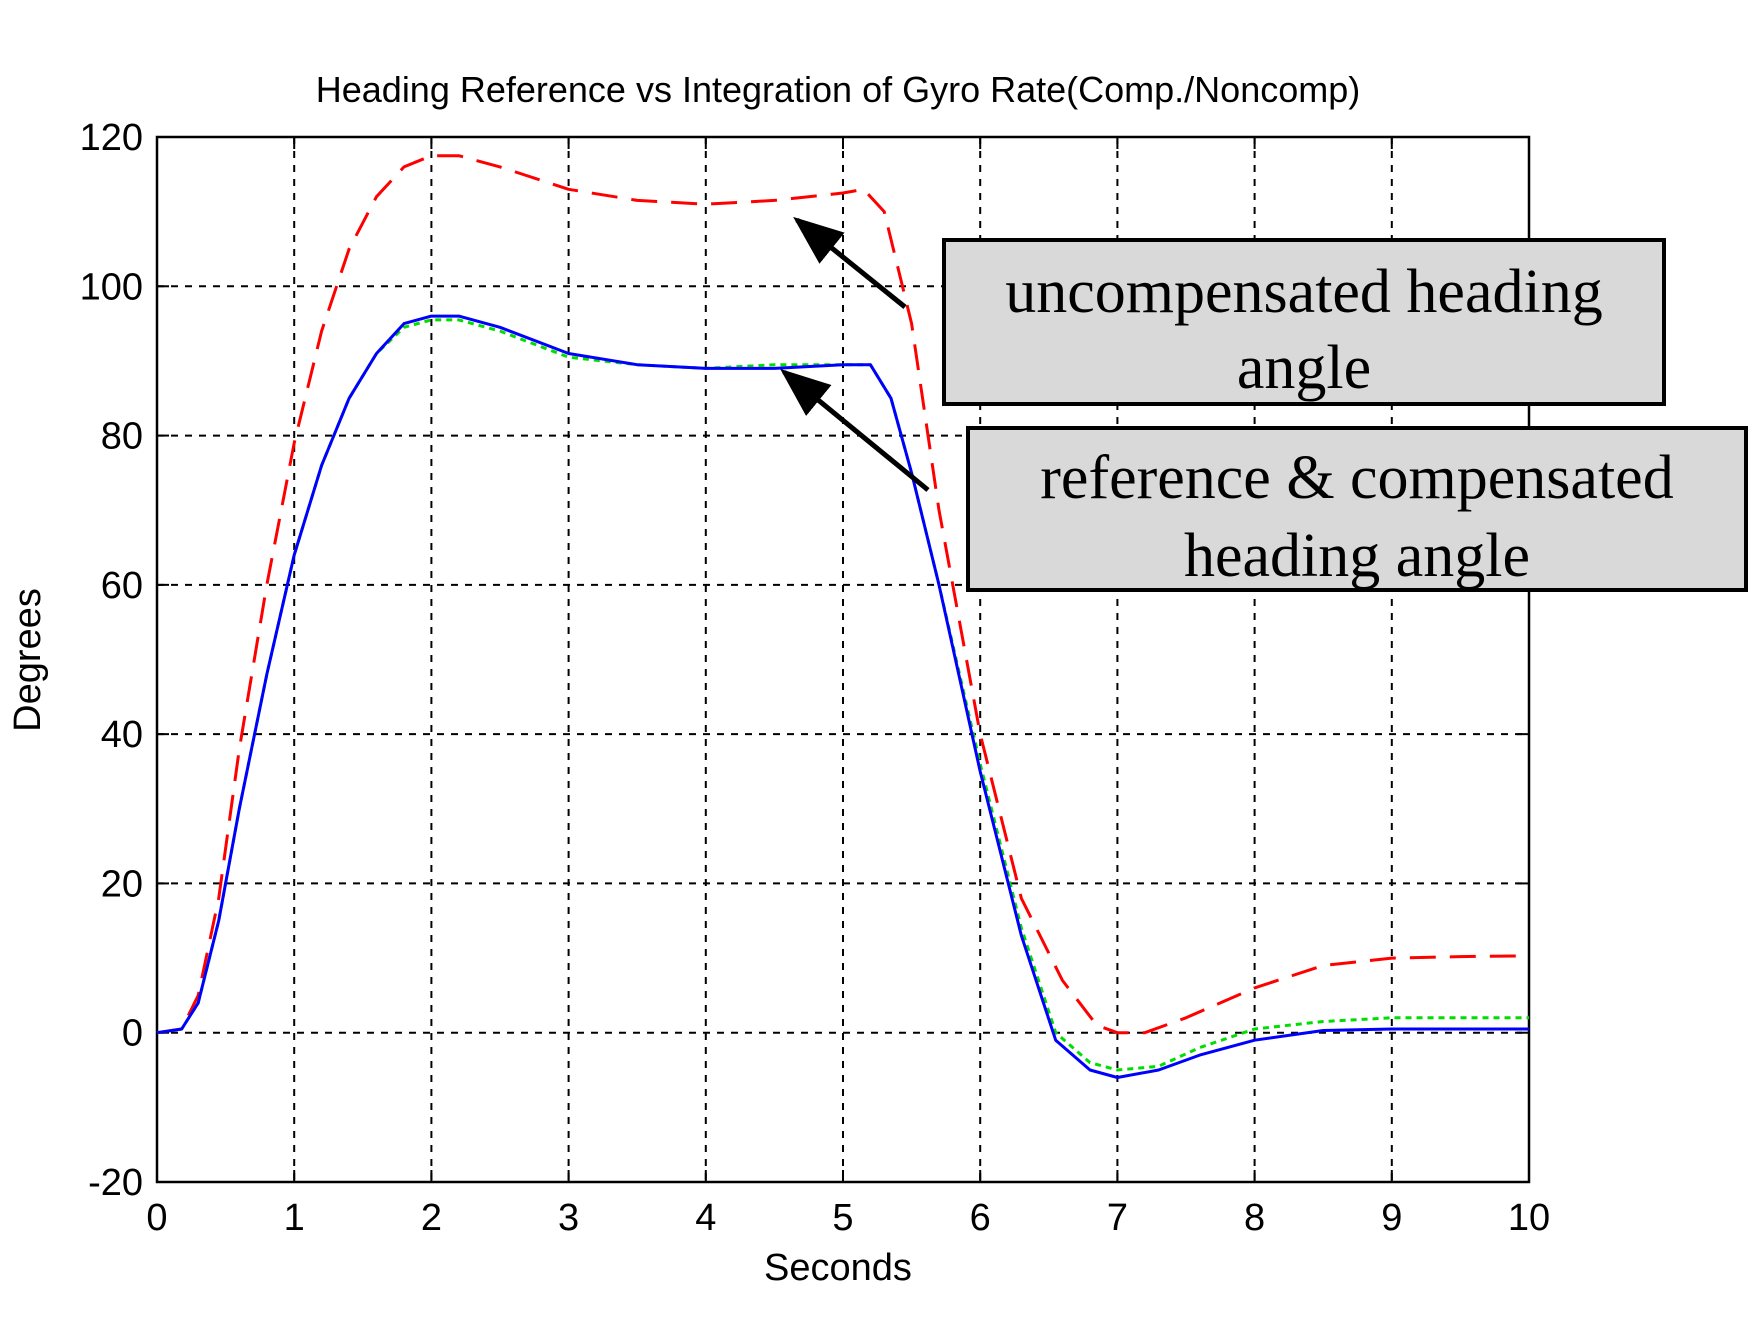 The height and width of the screenshot is (1321, 1762). Describe the element at coordinates (1356, 478) in the screenshot. I see `annotation-compensated-line-1: reference & compensated` at that location.